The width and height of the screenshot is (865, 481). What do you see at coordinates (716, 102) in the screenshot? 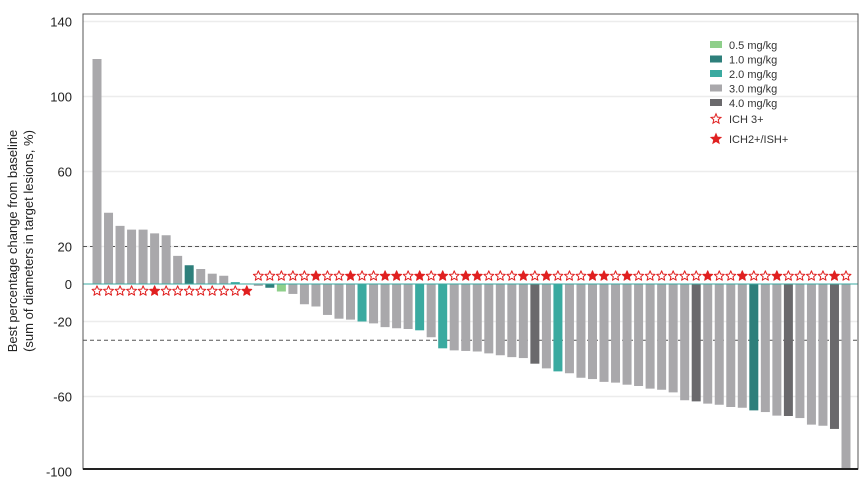
I see `legend-swatch-4.0` at bounding box center [716, 102].